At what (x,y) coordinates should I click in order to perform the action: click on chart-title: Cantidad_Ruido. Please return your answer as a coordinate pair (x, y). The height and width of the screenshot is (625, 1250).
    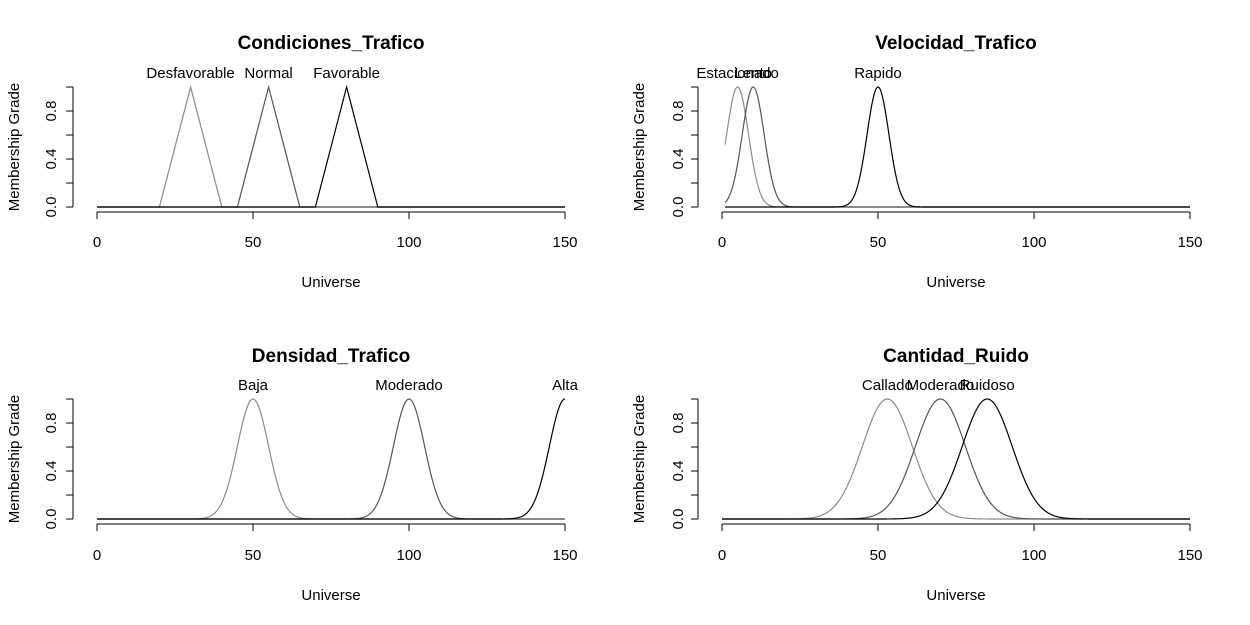
    Looking at the image, I should click on (956, 356).